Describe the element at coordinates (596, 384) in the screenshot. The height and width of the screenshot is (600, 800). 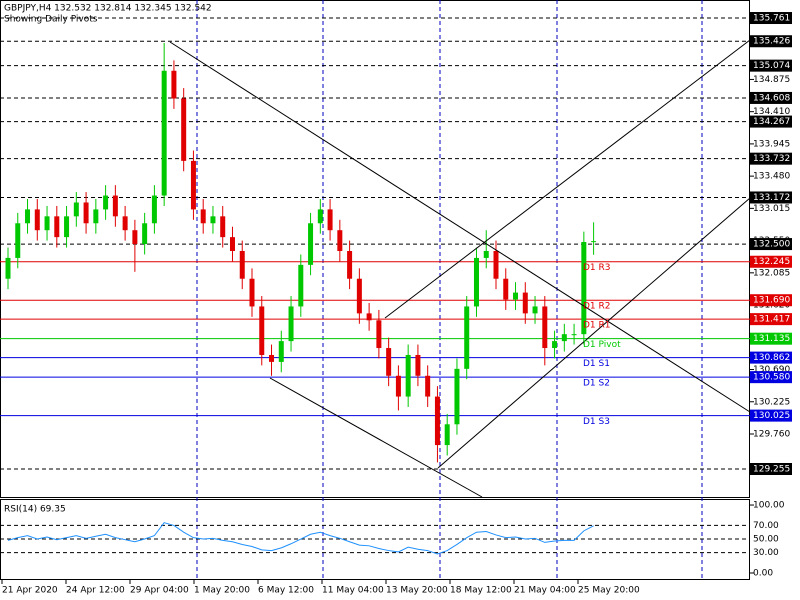
I see `pivot-name: D1 S2` at that location.